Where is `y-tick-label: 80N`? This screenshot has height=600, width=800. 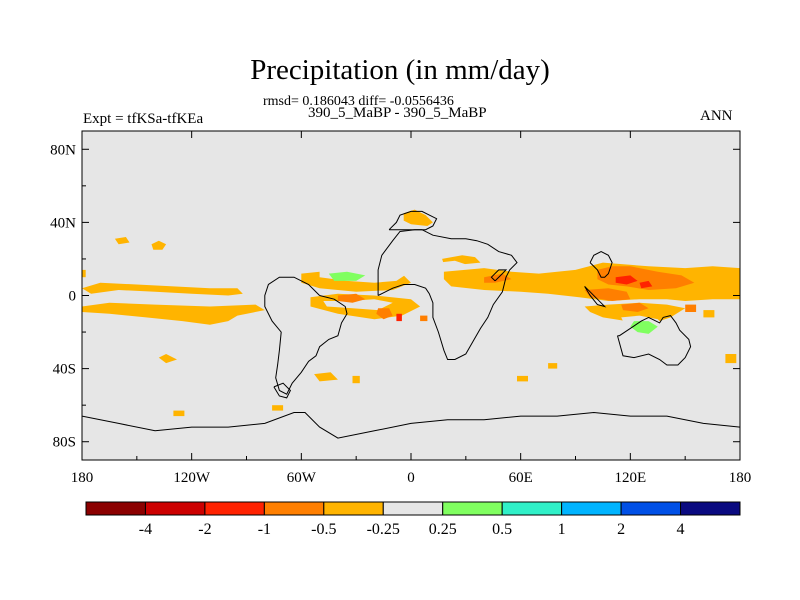
y-tick-label: 80N is located at coordinates (63, 150).